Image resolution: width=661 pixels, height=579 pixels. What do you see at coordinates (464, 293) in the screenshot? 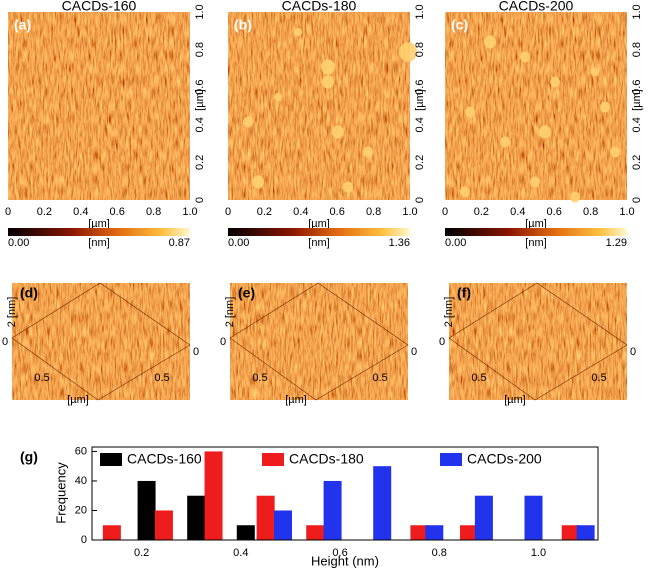
I see `panel-label: (f)` at bounding box center [464, 293].